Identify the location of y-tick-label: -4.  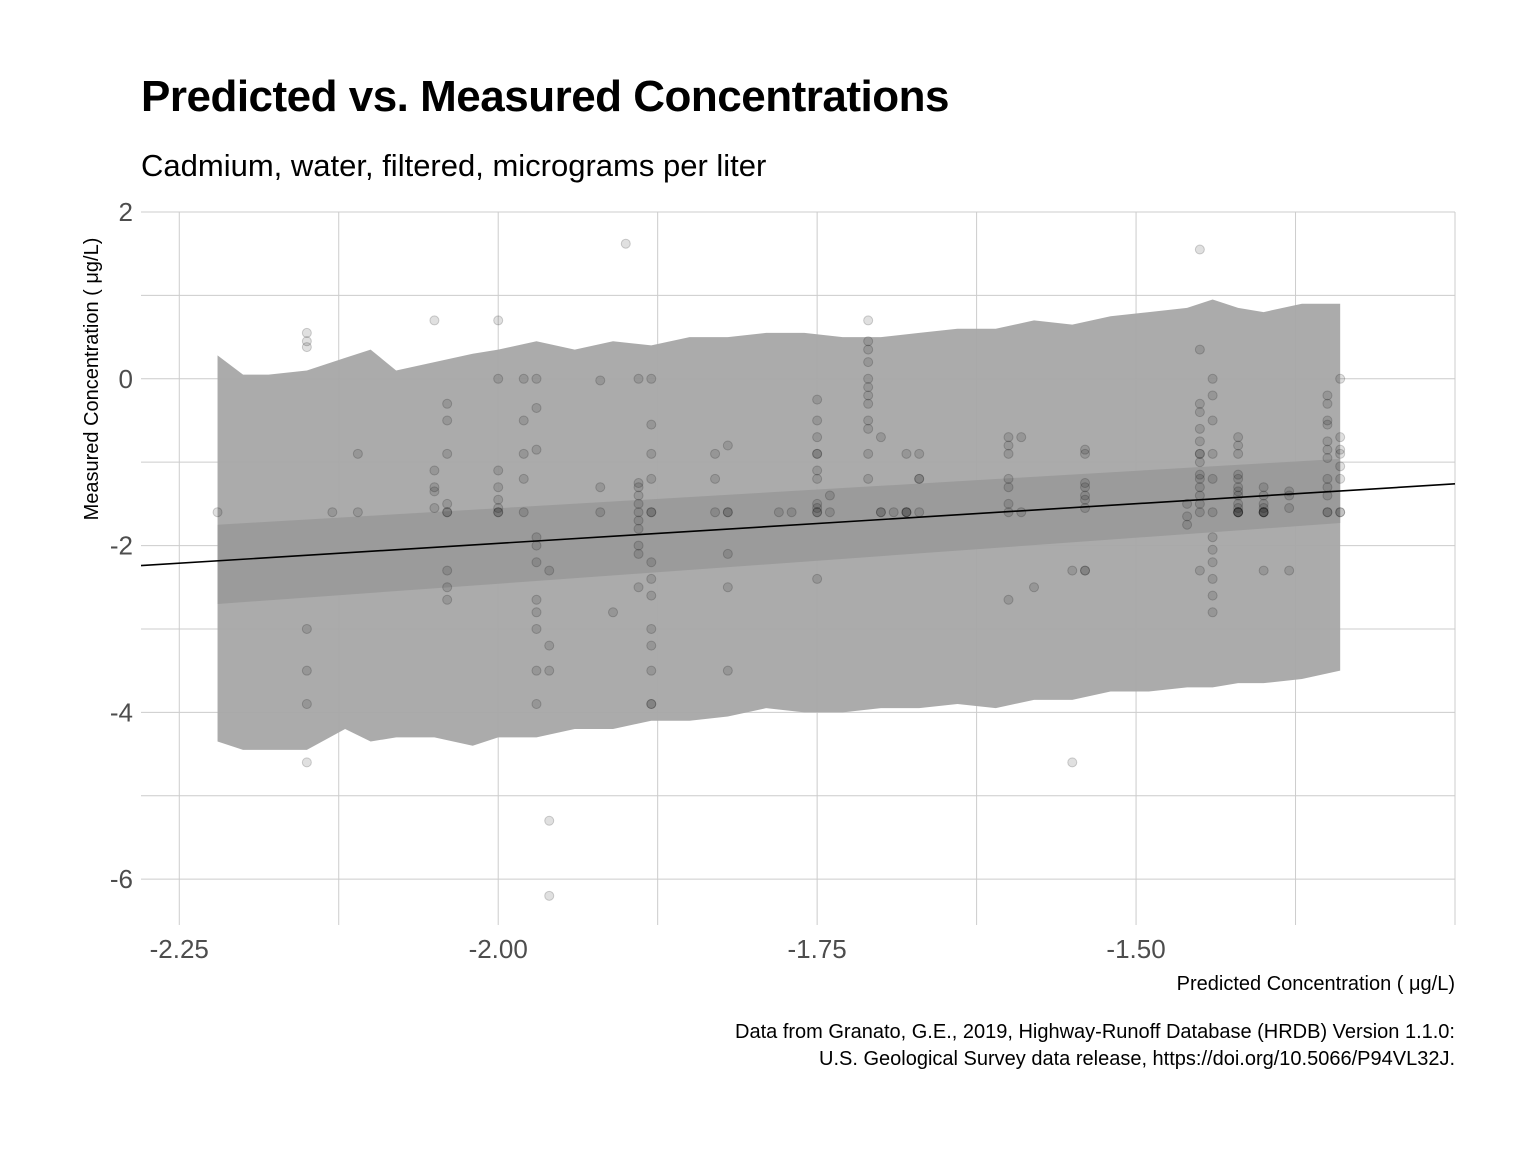
(121, 712).